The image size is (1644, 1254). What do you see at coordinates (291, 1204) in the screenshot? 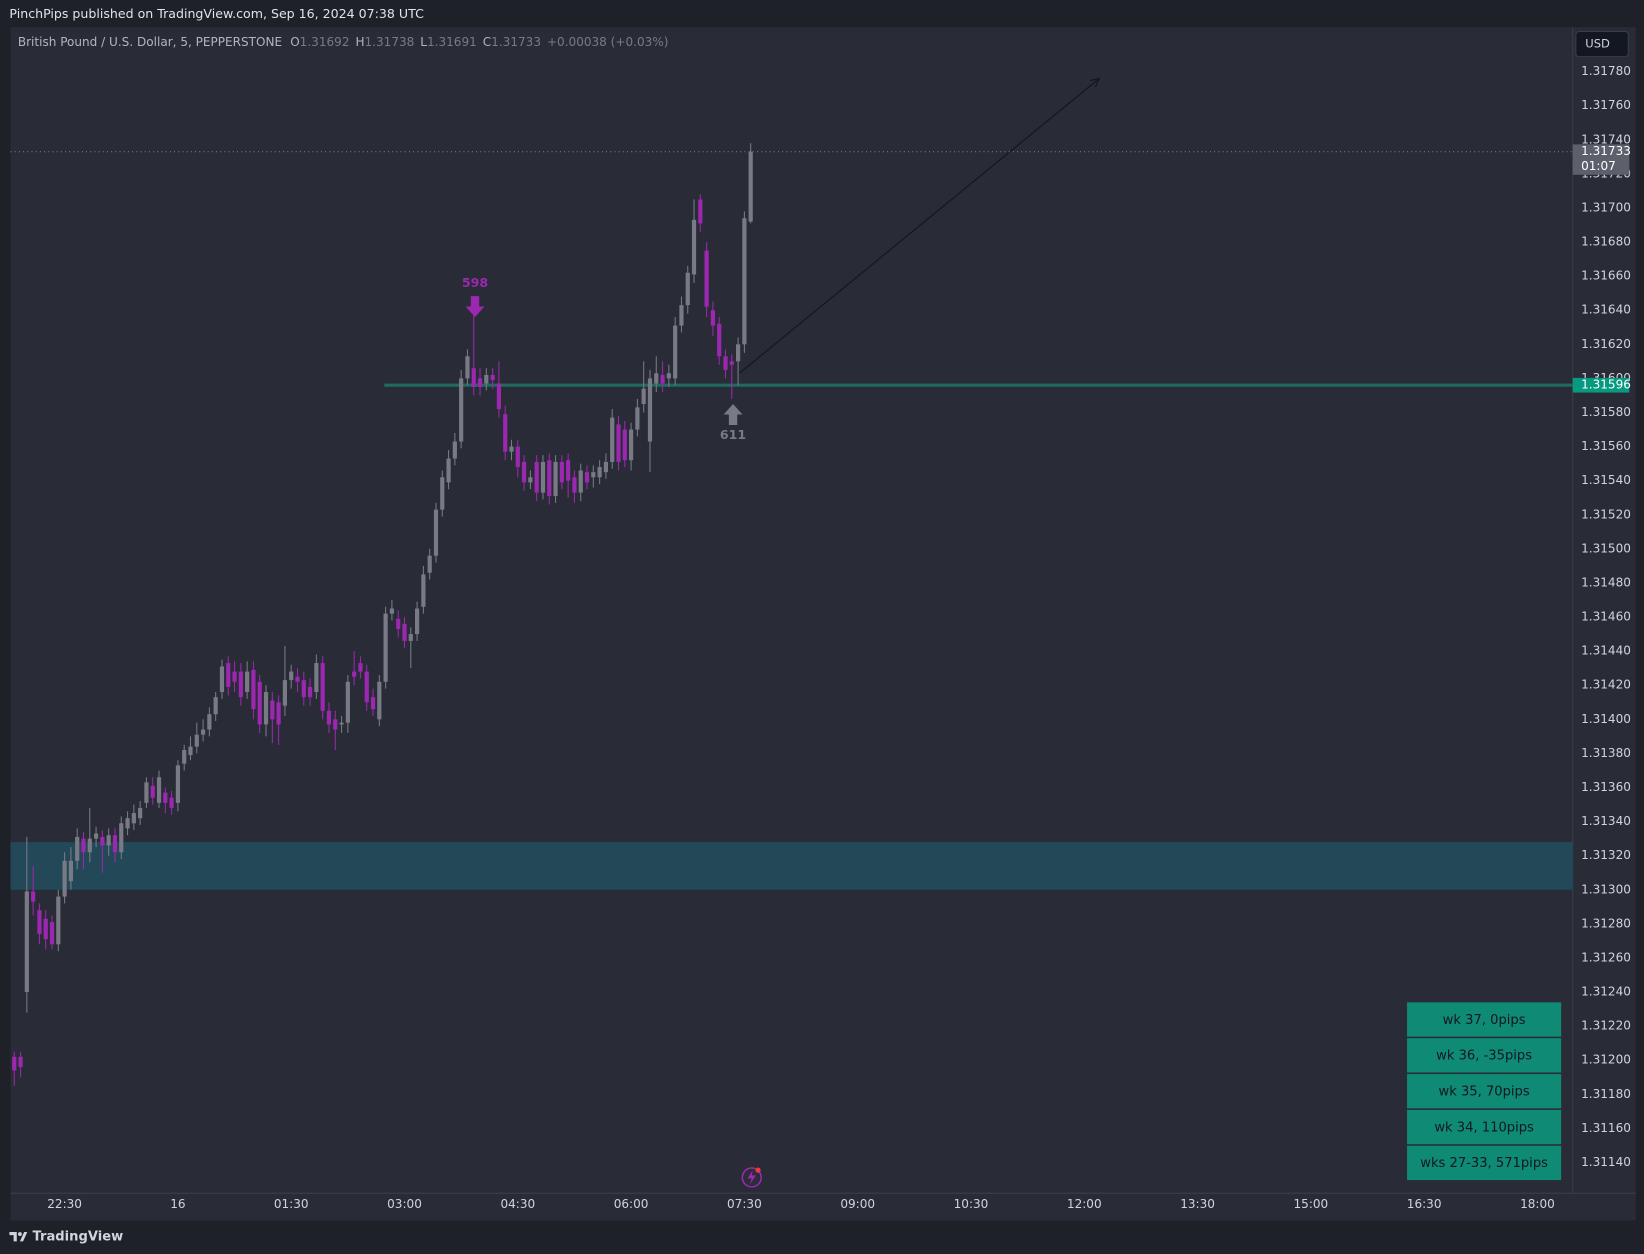
I see `x-tick-label: 01:30` at bounding box center [291, 1204].